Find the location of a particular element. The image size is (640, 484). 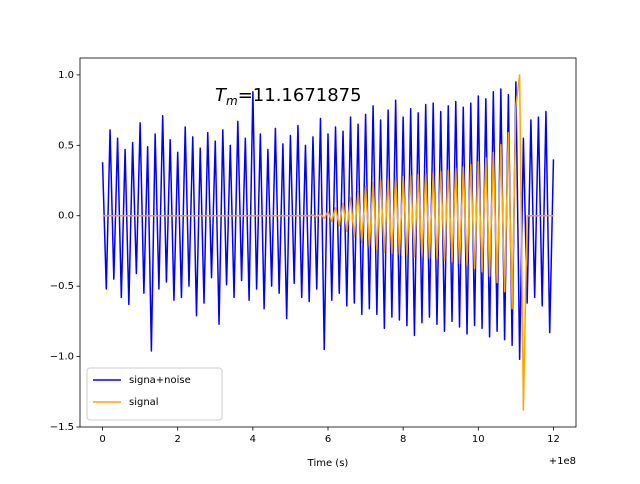

annotation: Tm=11.1671875 is located at coordinates (288, 96).